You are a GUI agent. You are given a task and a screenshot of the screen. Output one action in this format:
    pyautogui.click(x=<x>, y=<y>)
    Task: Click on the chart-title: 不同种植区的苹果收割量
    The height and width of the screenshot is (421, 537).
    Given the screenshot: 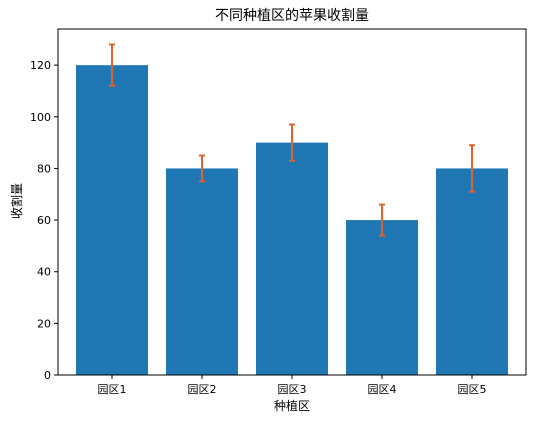 What is the action you would take?
    pyautogui.click(x=292, y=15)
    